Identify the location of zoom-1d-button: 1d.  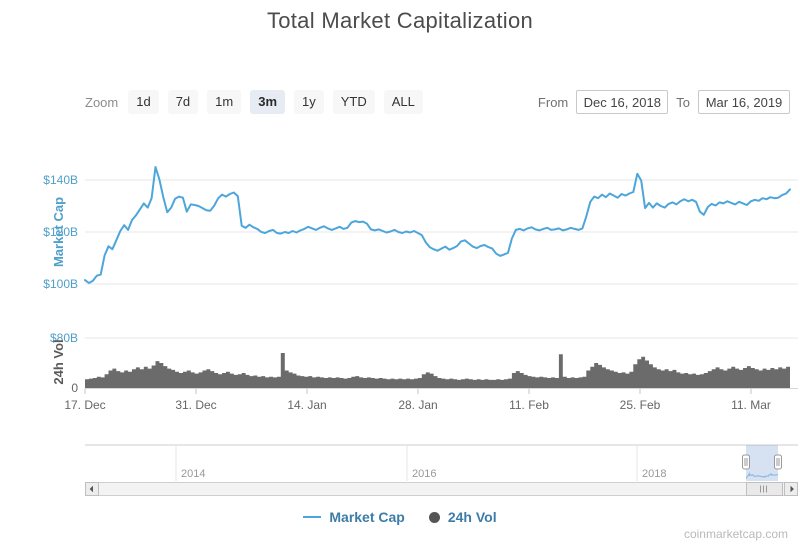
(143, 102).